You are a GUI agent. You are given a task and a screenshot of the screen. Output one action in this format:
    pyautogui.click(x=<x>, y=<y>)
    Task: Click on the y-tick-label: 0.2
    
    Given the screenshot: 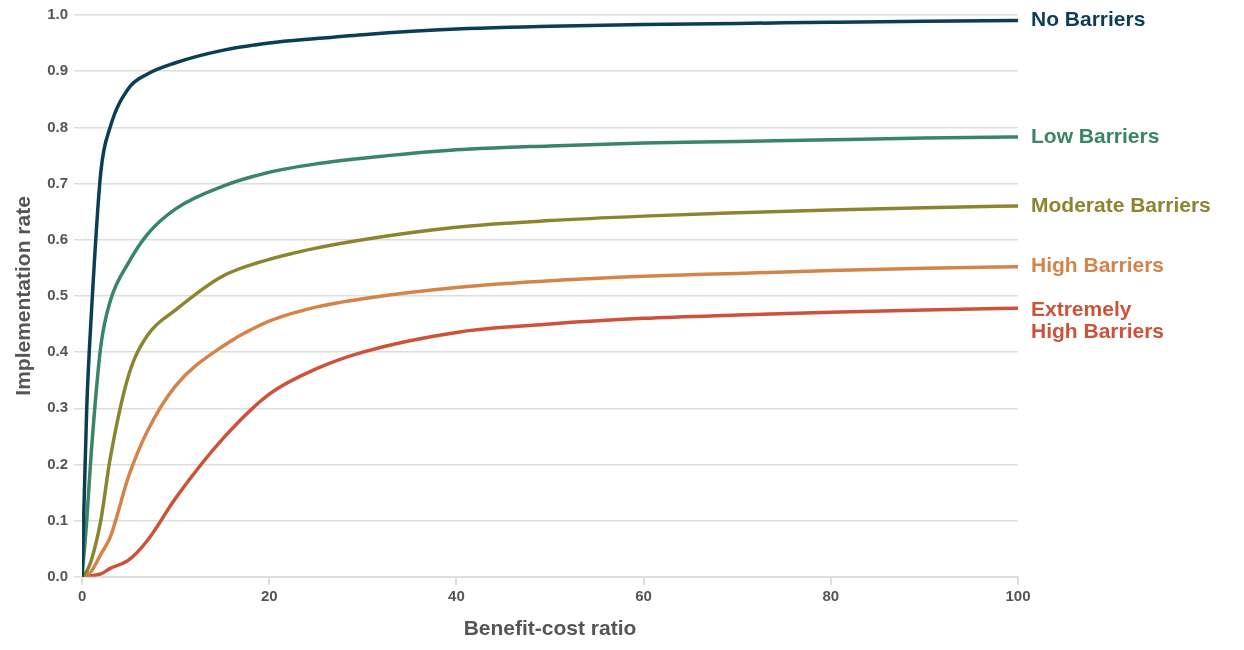 What is the action you would take?
    pyautogui.click(x=58, y=463)
    